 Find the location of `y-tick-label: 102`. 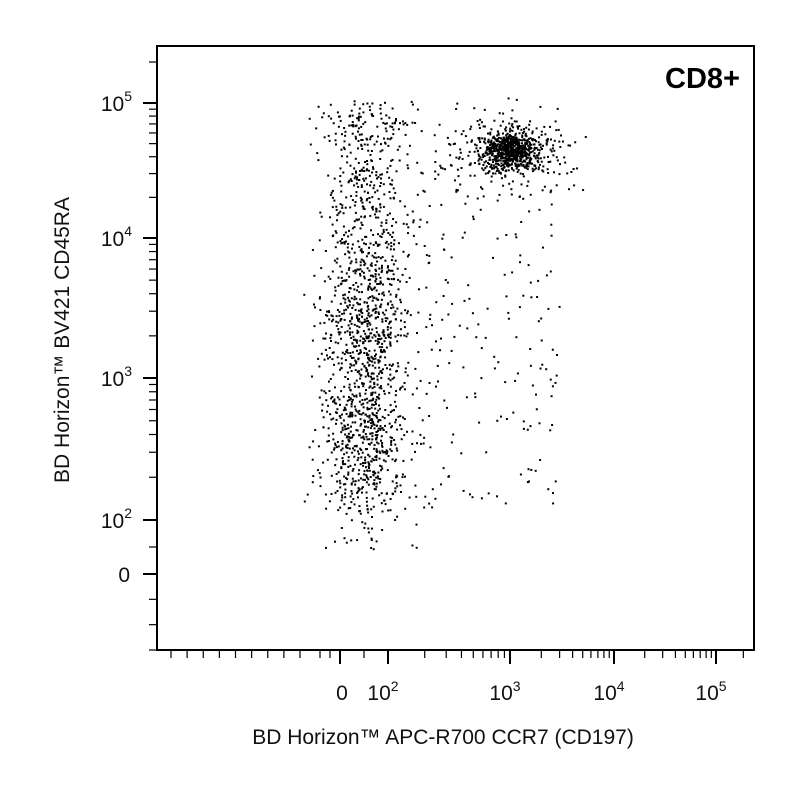

y-tick-label: 102 is located at coordinates (116, 519).